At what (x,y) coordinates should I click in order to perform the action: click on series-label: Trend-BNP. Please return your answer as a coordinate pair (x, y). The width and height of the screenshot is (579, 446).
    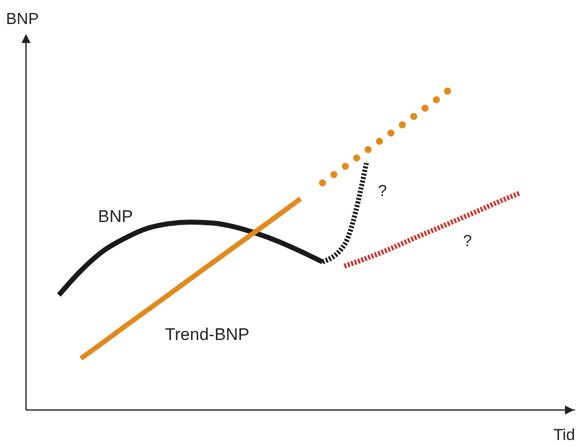
    Looking at the image, I should click on (207, 334).